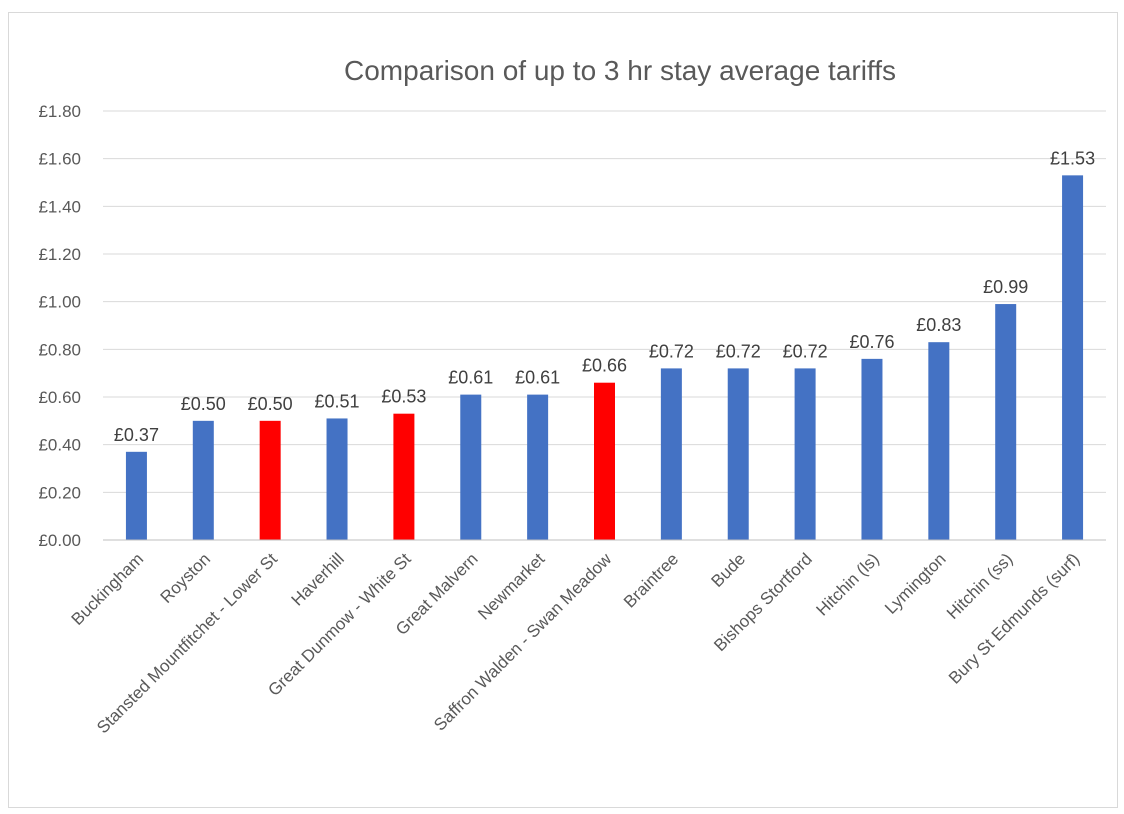 The width and height of the screenshot is (1124, 814). What do you see at coordinates (59, 540) in the screenshot?
I see `y-tick-label: £0.00` at bounding box center [59, 540].